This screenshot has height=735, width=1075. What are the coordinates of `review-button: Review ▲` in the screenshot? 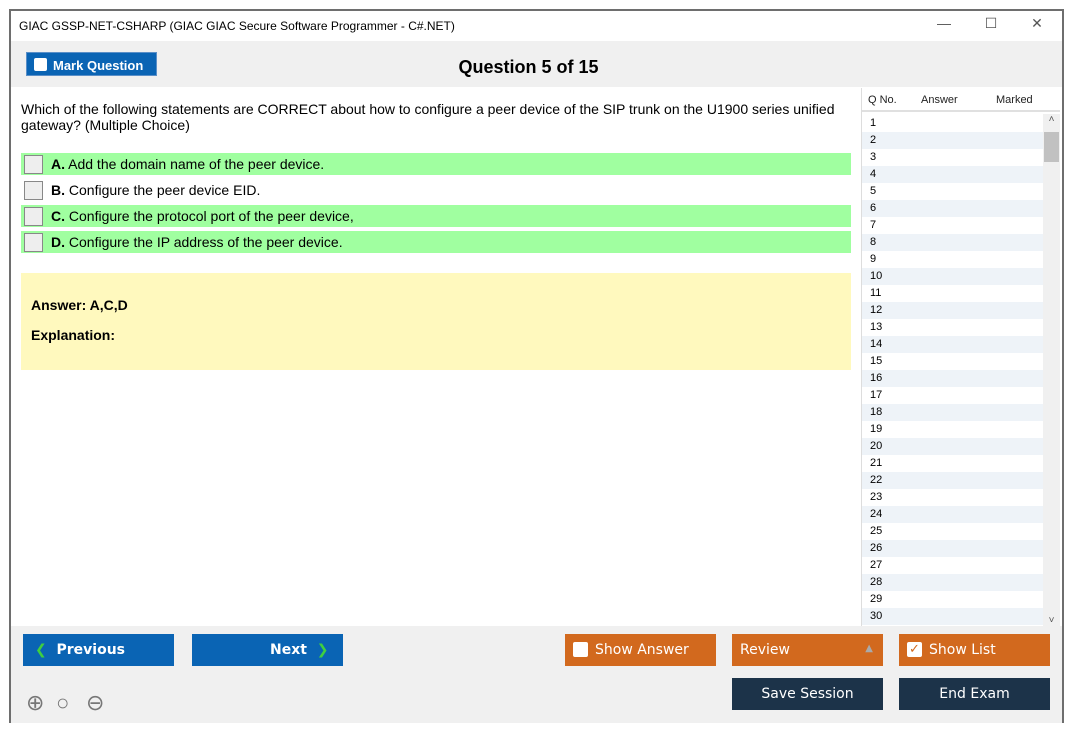 It's located at (807, 650).